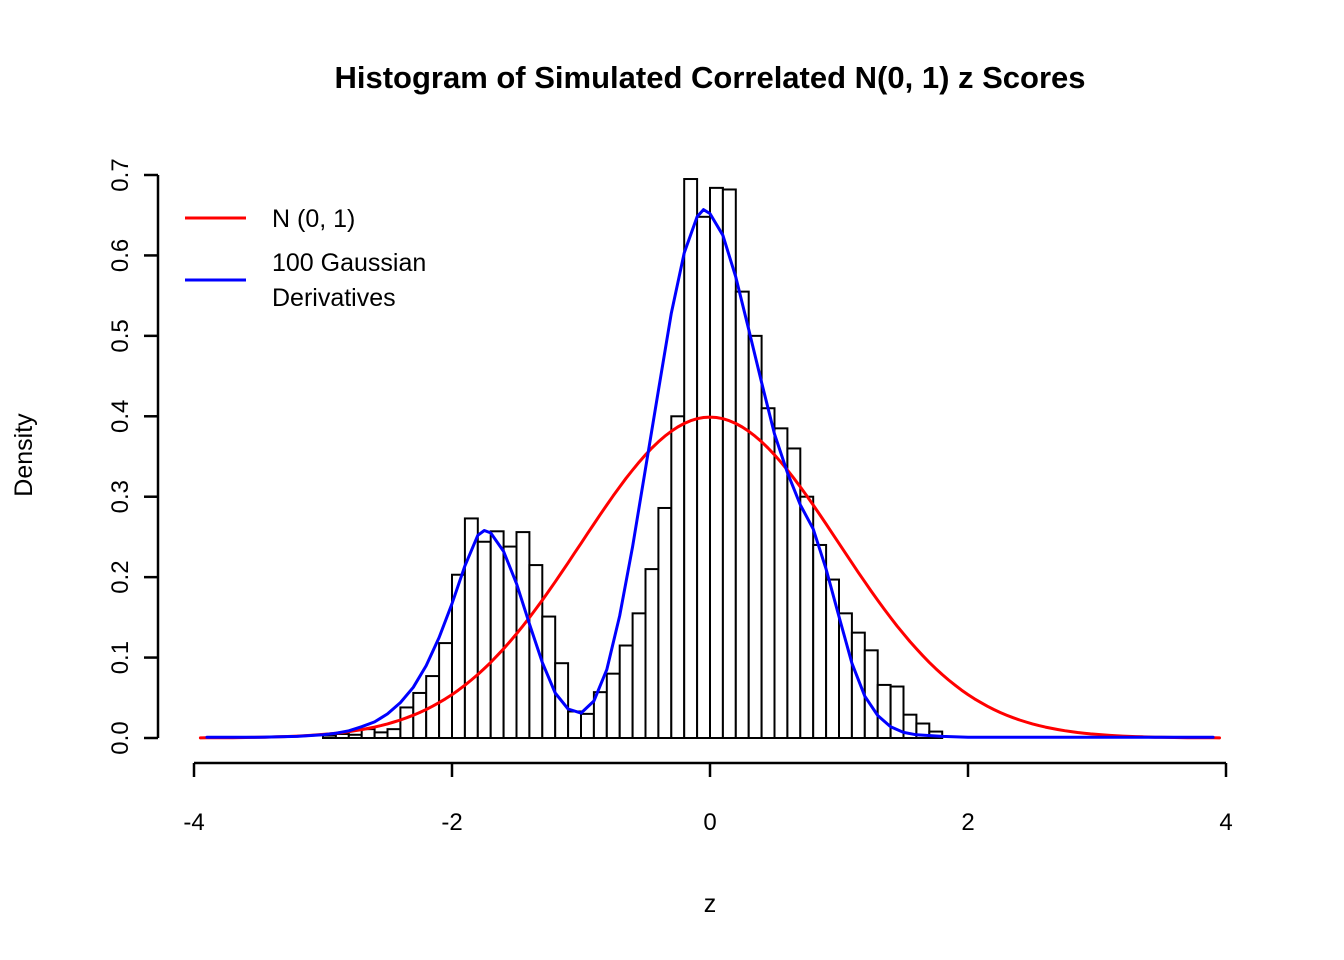 The image size is (1344, 960). I want to click on x-tick-label: 4, so click(1225, 822).